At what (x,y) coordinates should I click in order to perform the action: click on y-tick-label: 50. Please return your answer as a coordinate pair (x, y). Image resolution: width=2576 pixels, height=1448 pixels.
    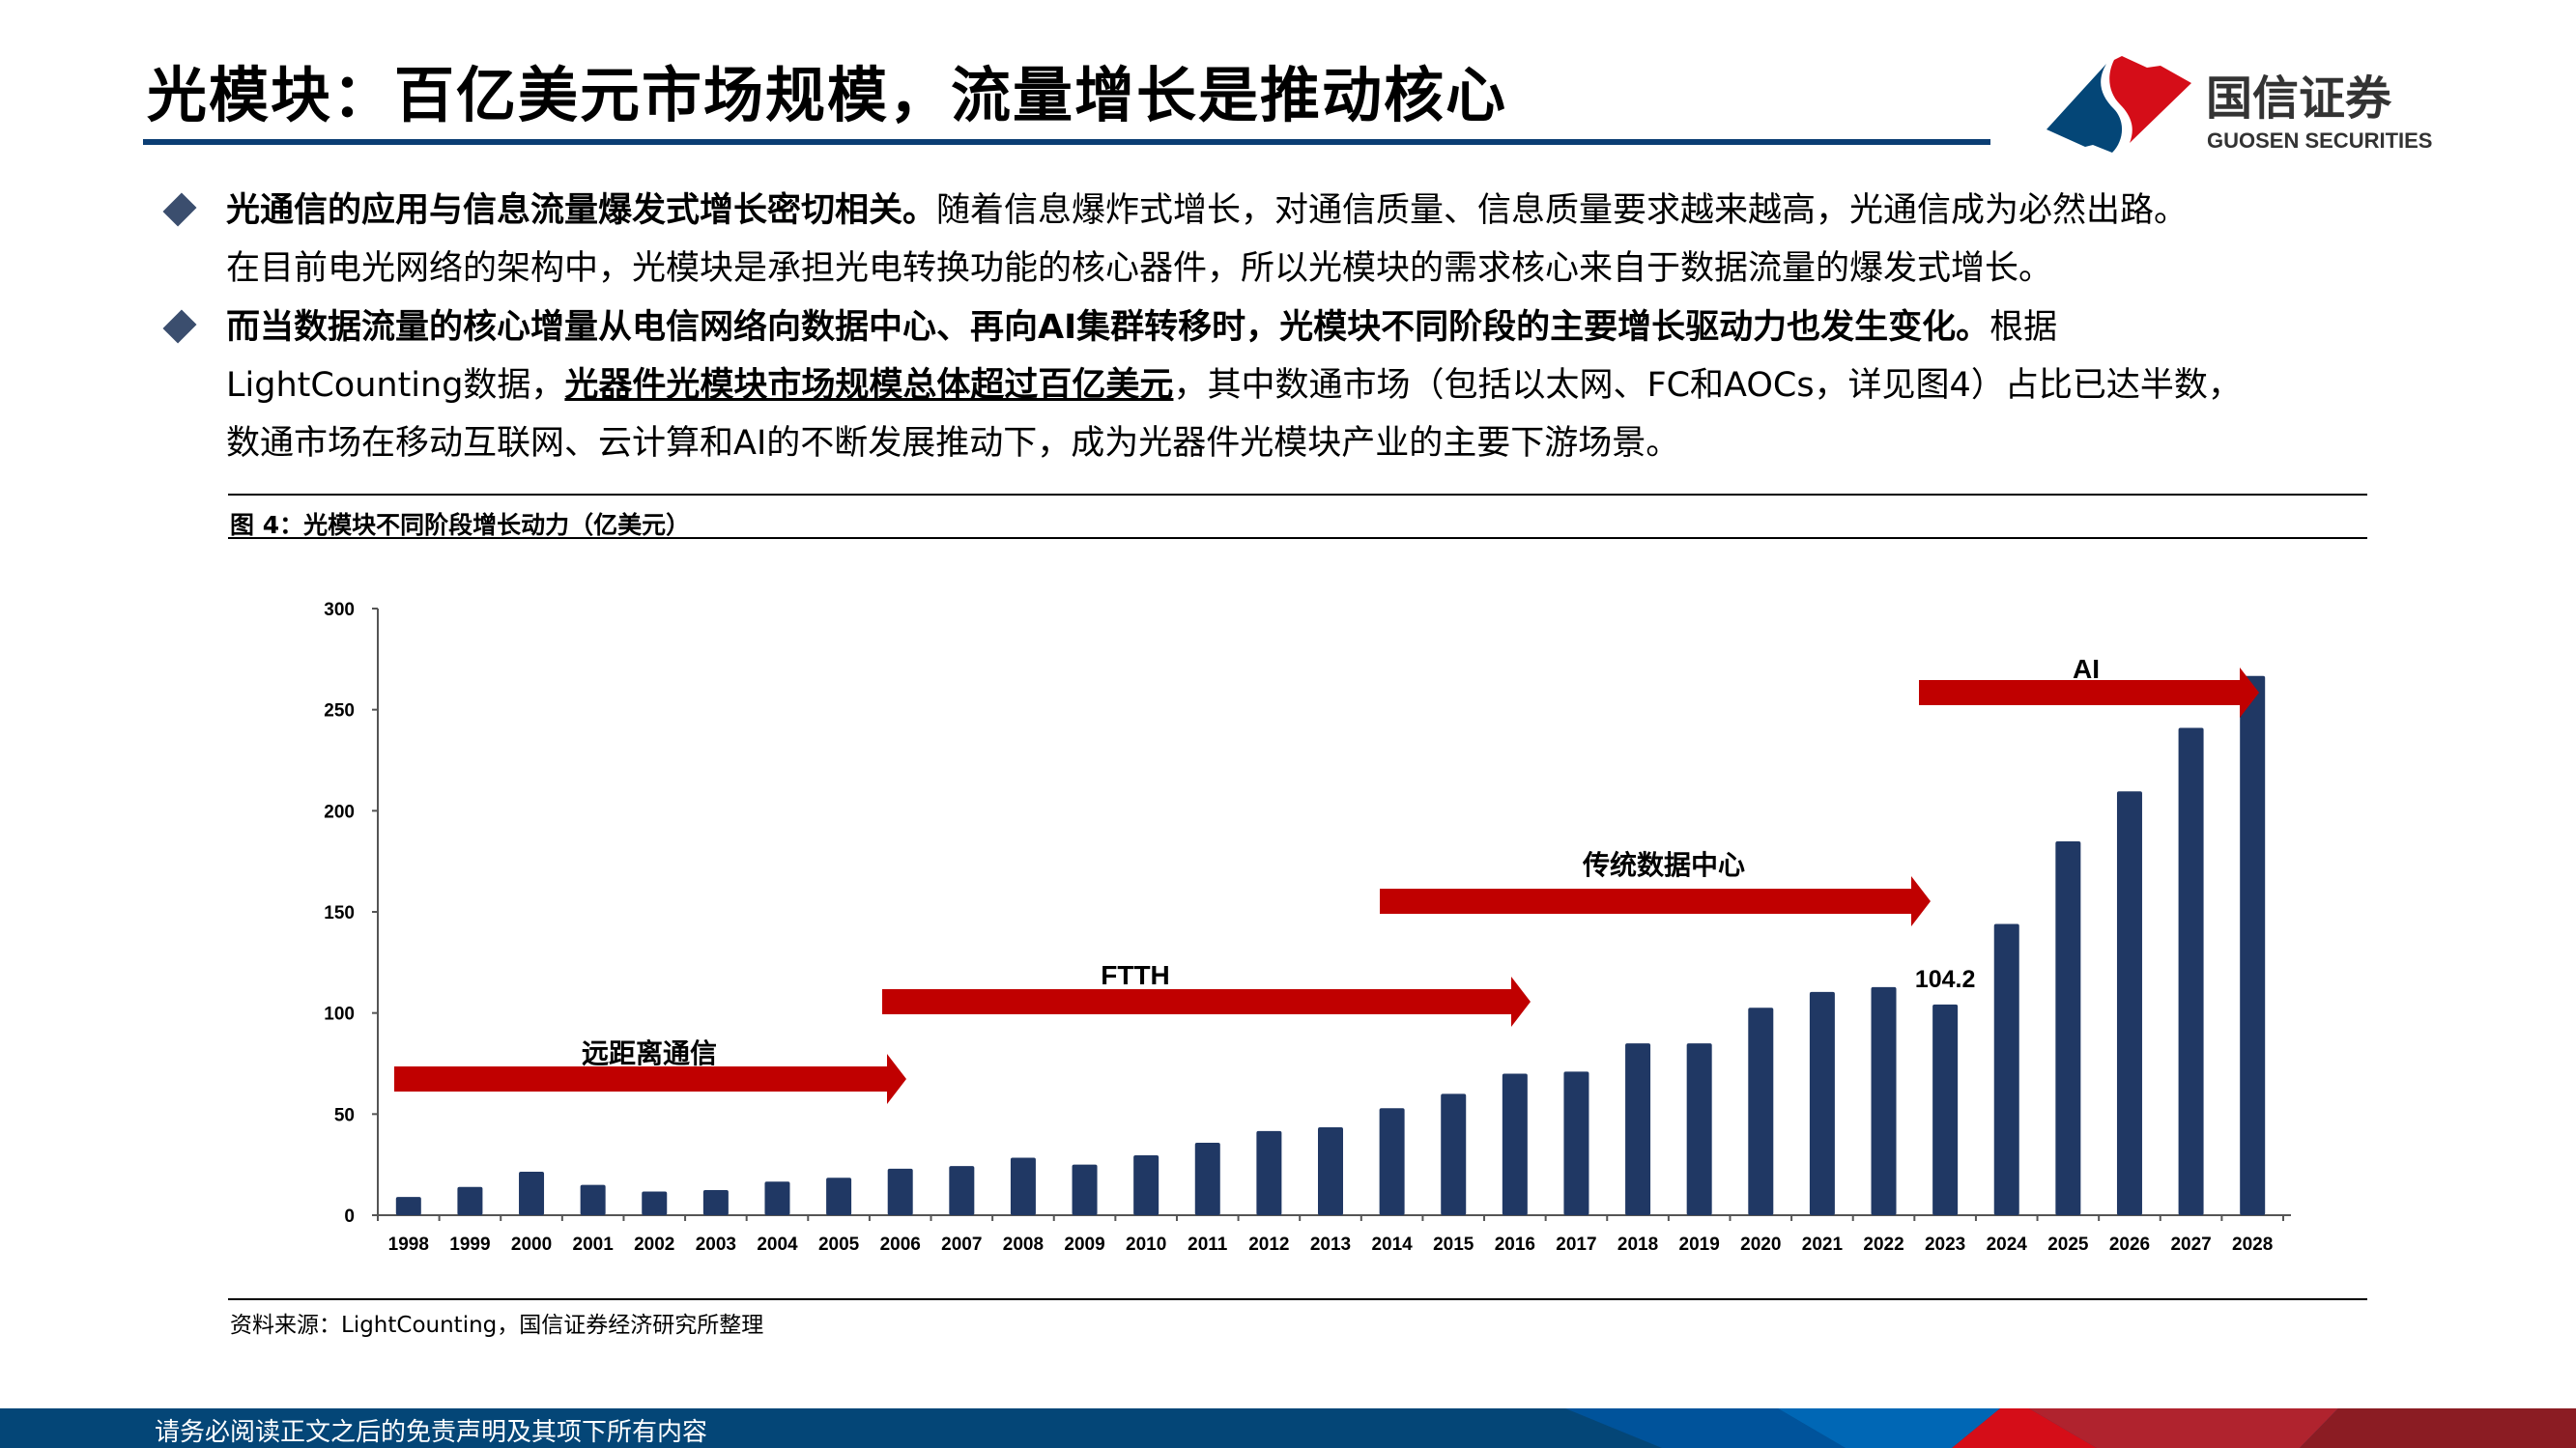
    Looking at the image, I should click on (345, 1115).